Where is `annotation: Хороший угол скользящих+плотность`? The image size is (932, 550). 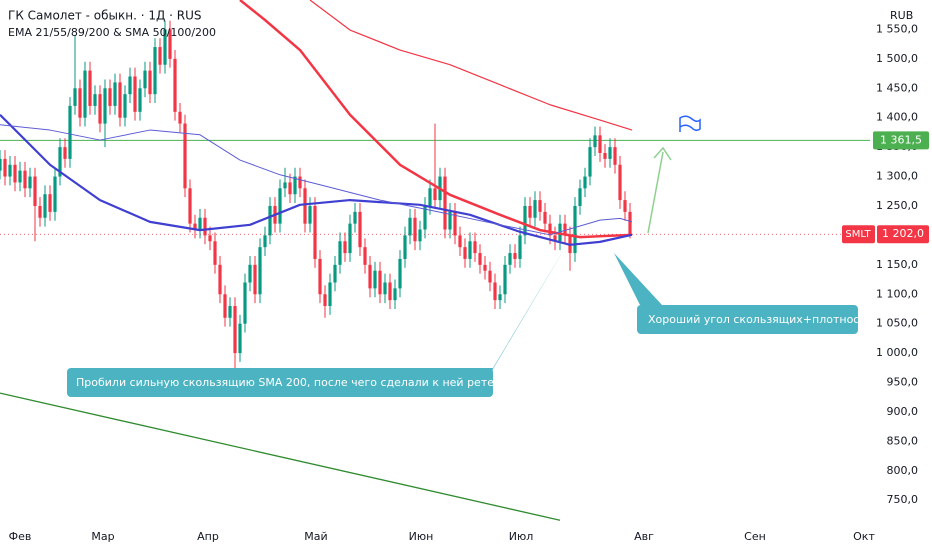
annotation: Хороший угол скользящих+плотность is located at coordinates (760, 319).